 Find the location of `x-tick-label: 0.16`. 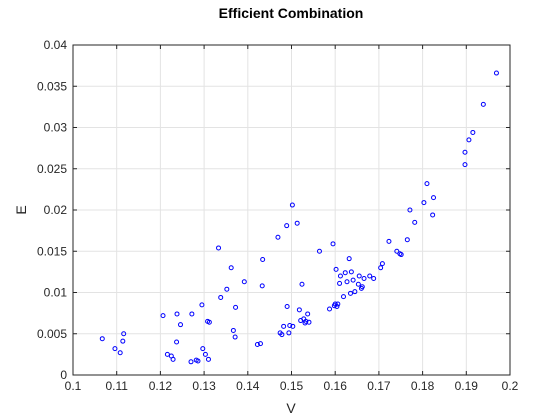

x-tick-label: 0.16 is located at coordinates (336, 386).